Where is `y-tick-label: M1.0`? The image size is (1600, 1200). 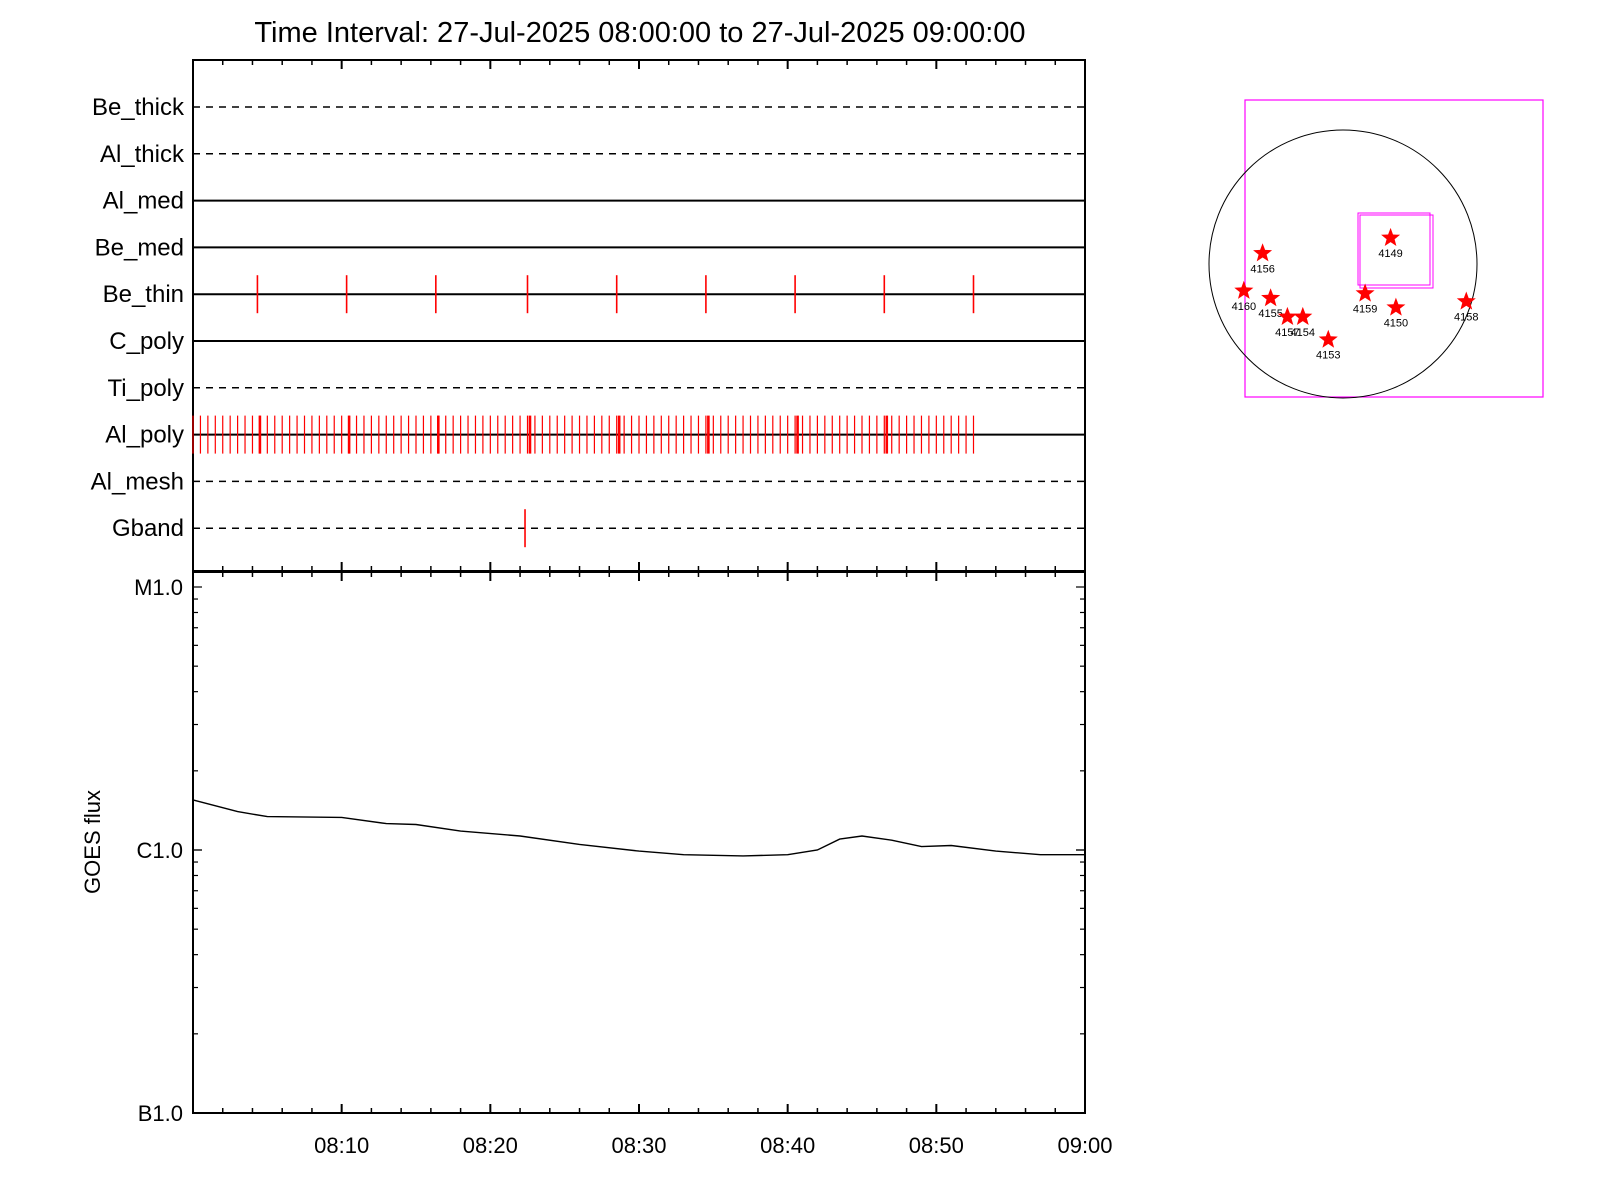
y-tick-label: M1.0 is located at coordinates (158, 587).